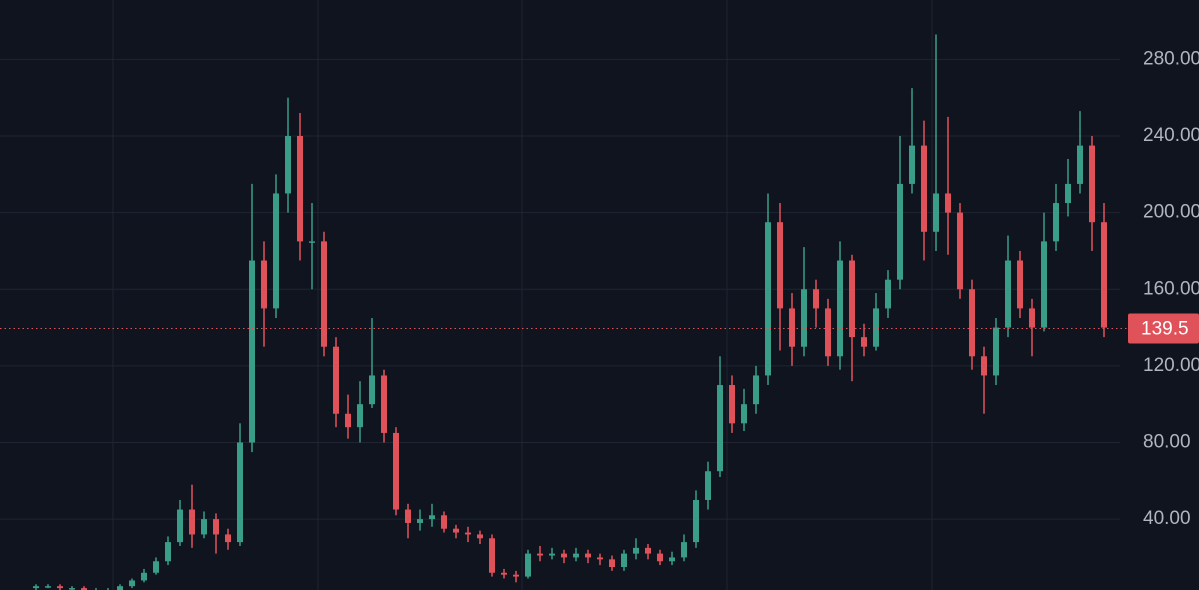  I want to click on y-tick-label: 240.00, so click(1171, 135).